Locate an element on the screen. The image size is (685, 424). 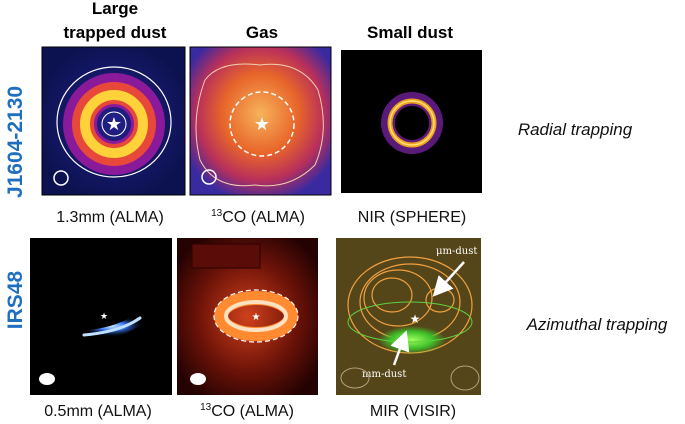
annotation: μm-dust is located at coordinates (456, 251).